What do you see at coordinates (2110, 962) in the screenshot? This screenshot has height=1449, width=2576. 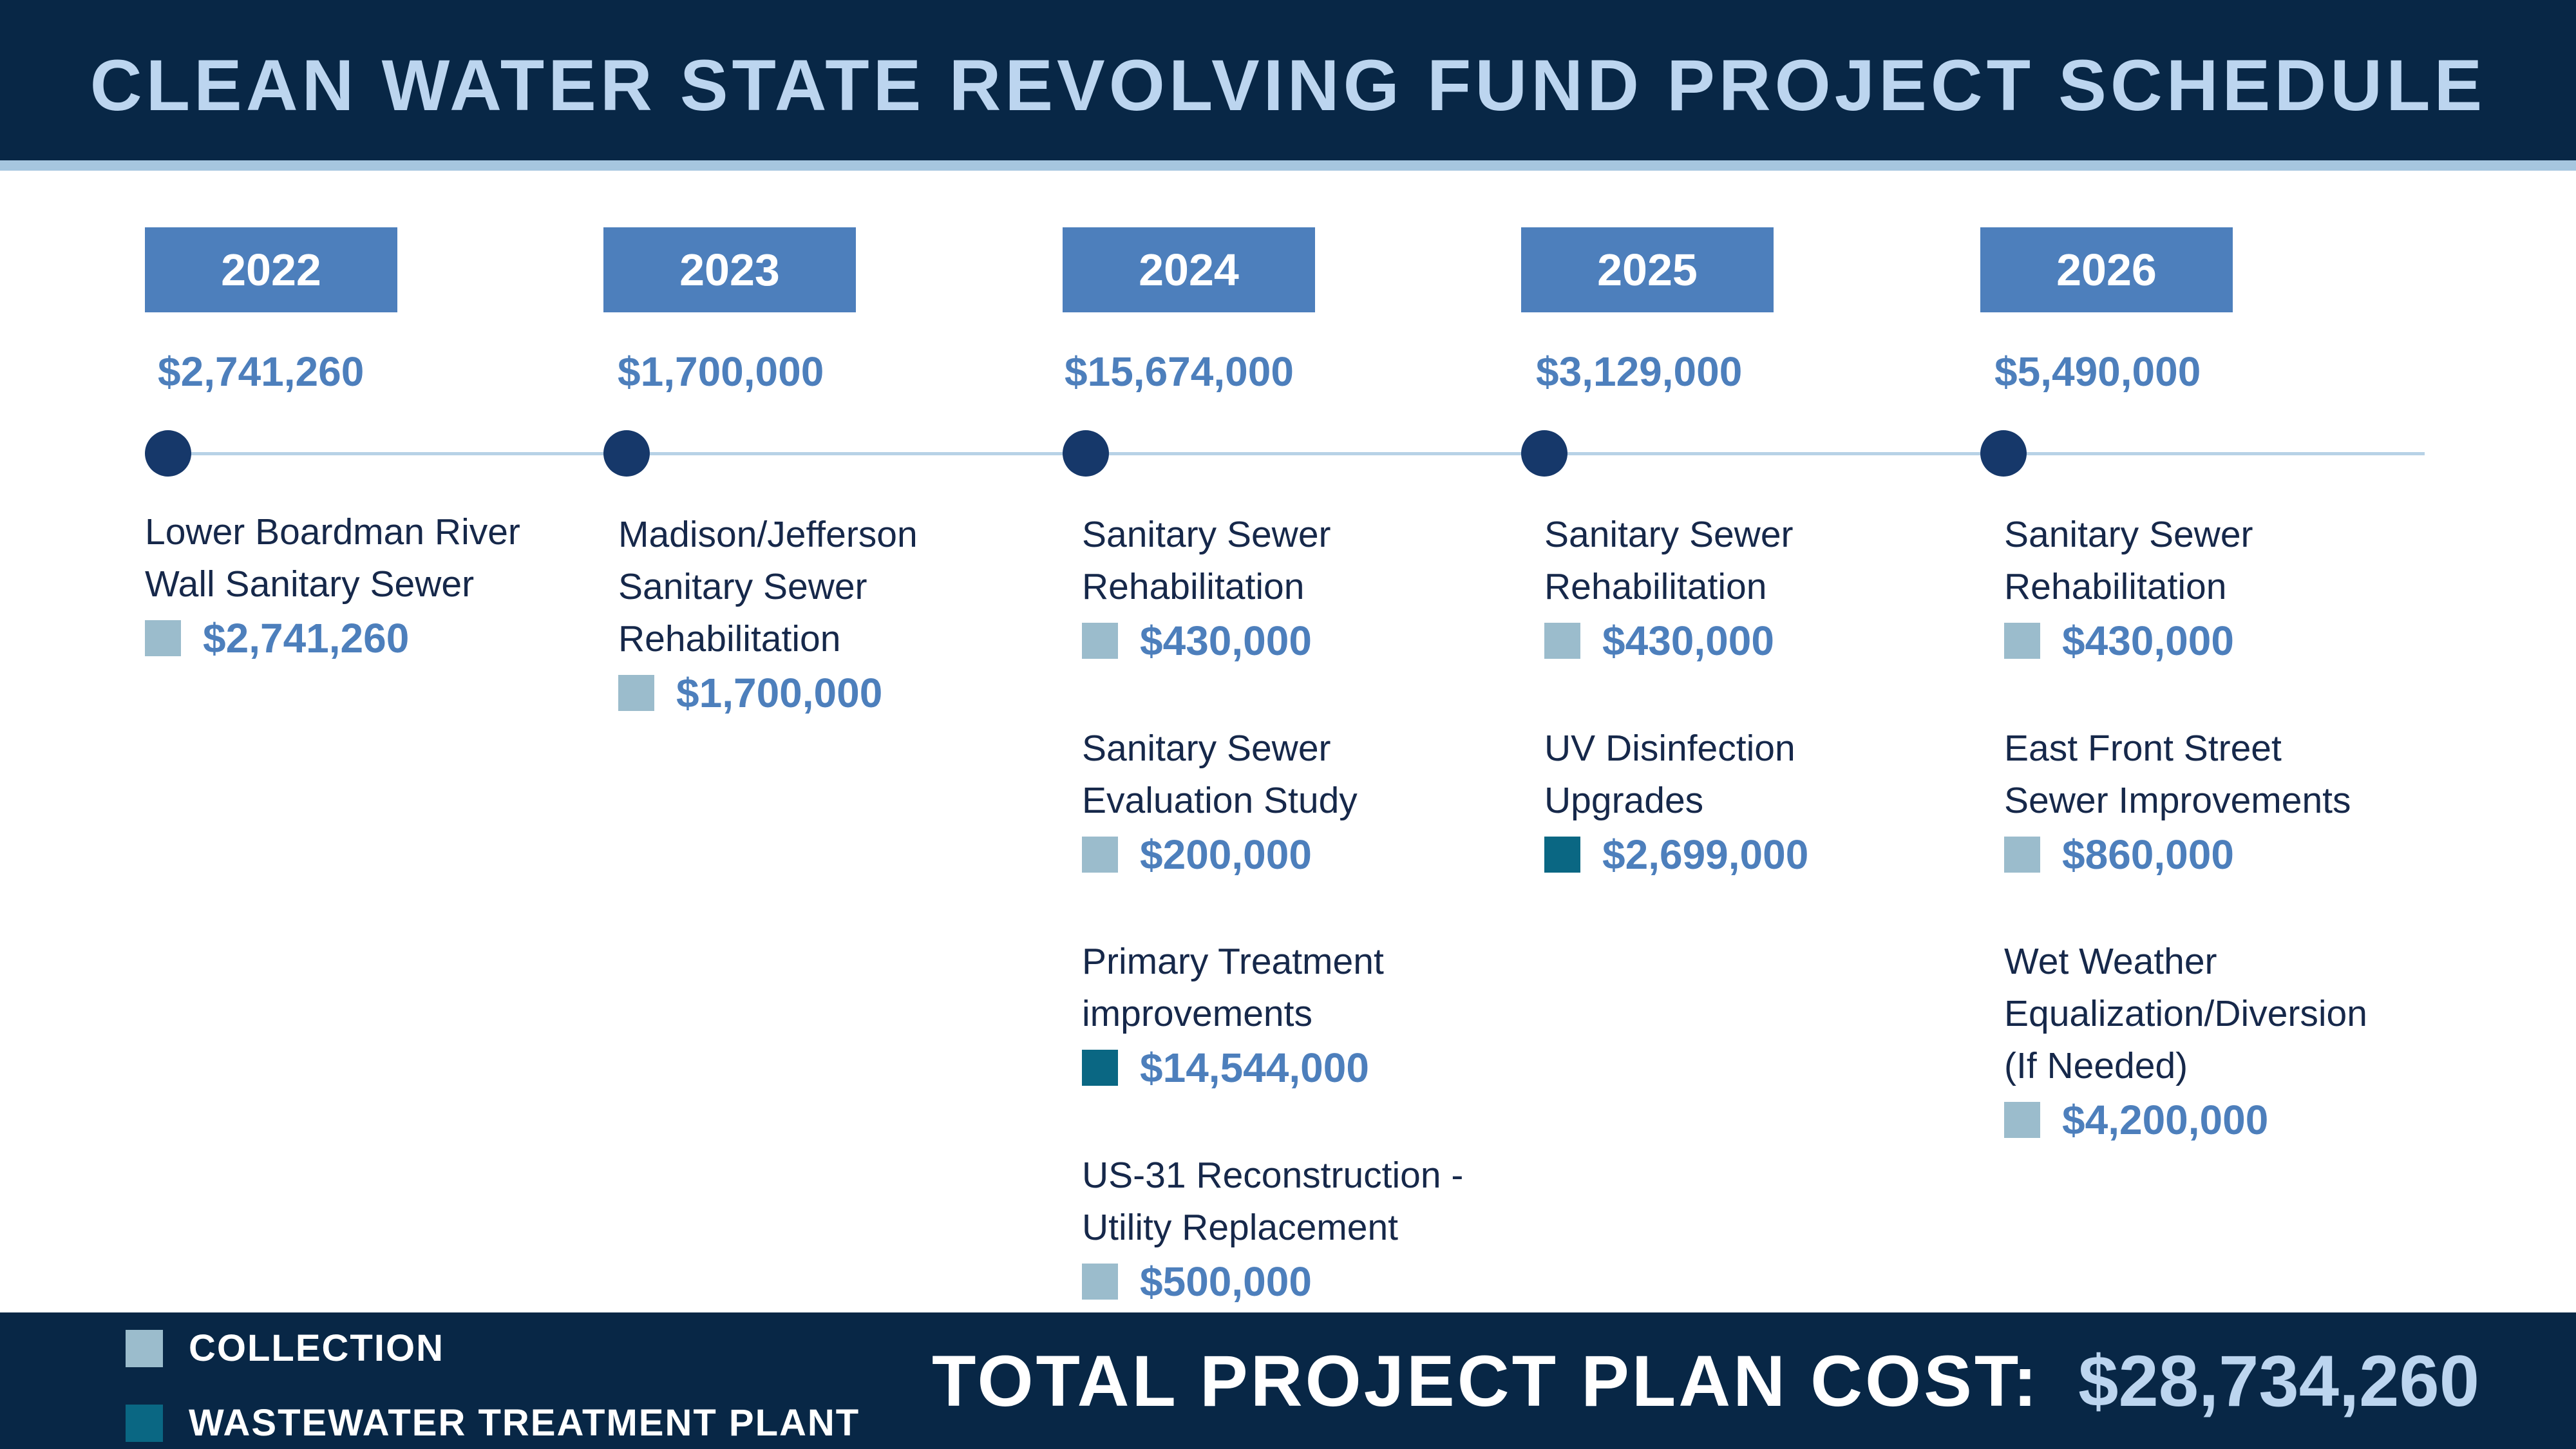 I see `project-name-line: Wet Weather` at bounding box center [2110, 962].